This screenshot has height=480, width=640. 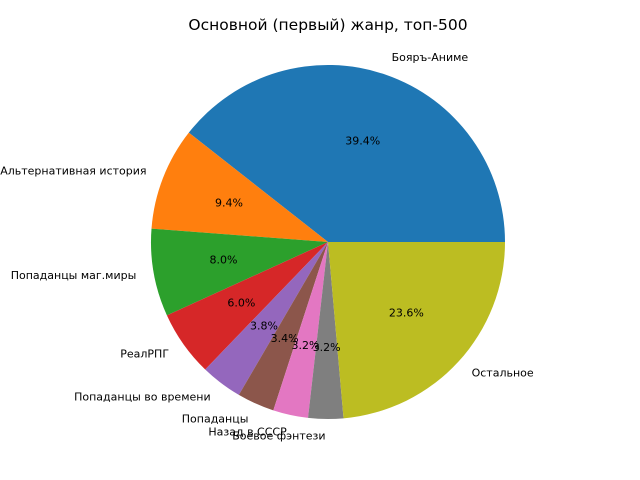 I want to click on slice-percent-label: 3.4%, so click(x=285, y=338).